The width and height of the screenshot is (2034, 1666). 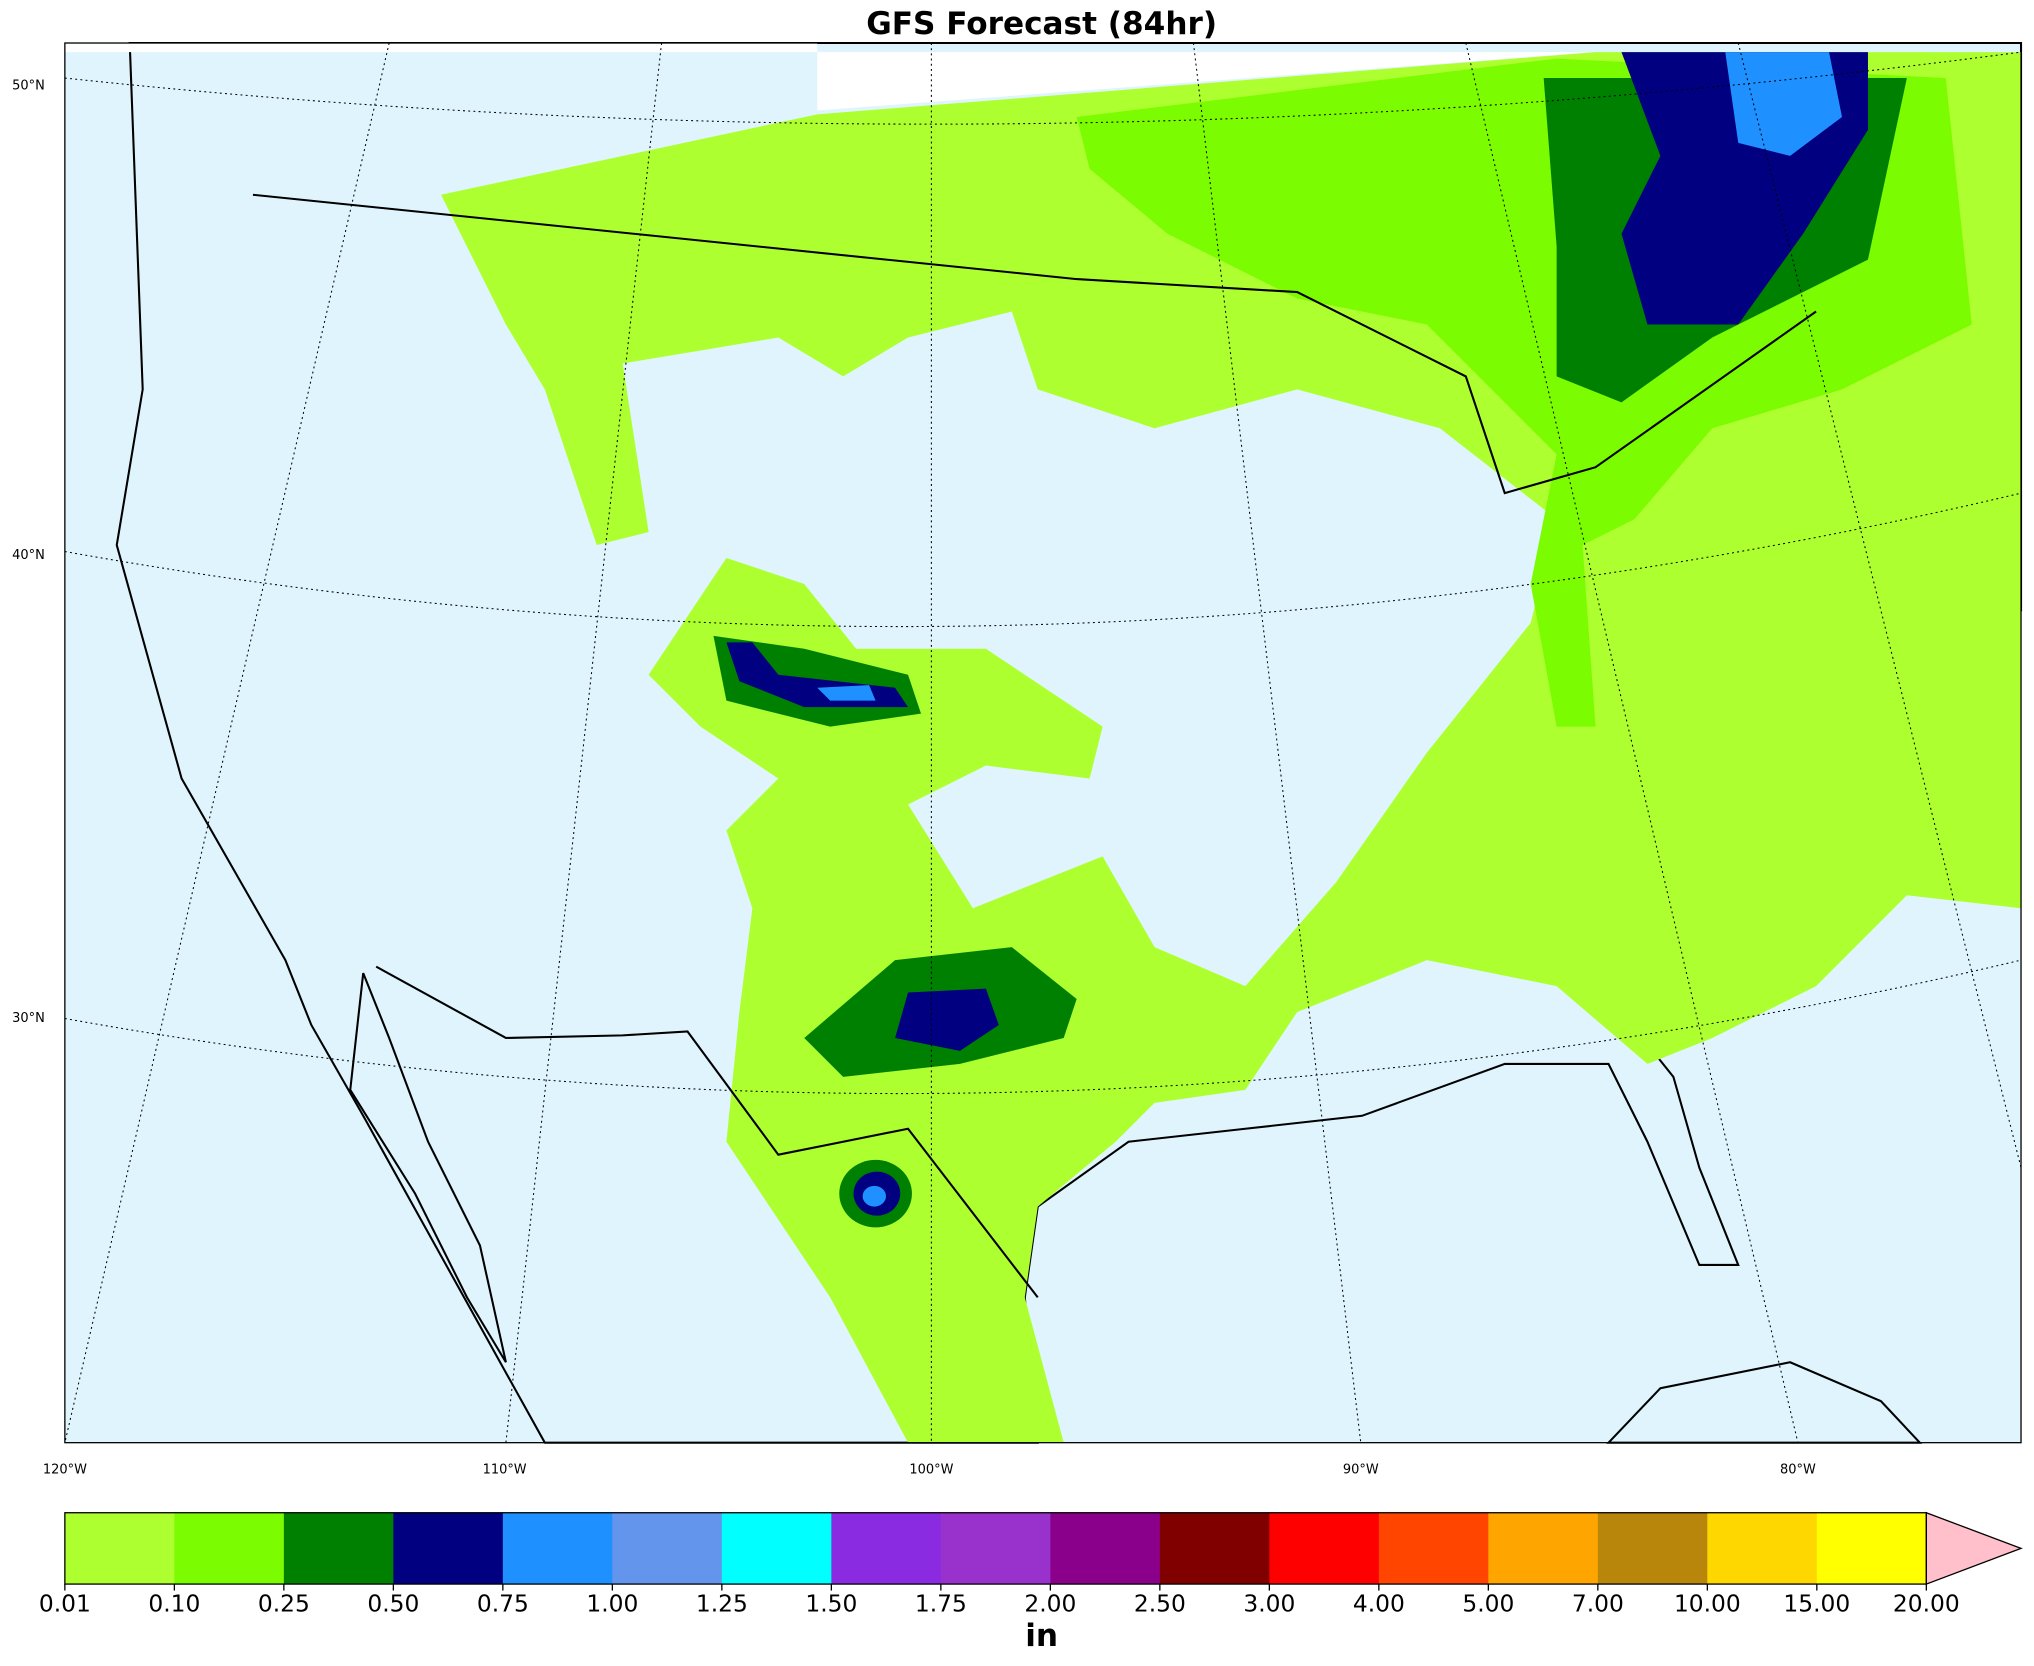 What do you see at coordinates (1361, 1469) in the screenshot?
I see `lon-label: 90°W` at bounding box center [1361, 1469].